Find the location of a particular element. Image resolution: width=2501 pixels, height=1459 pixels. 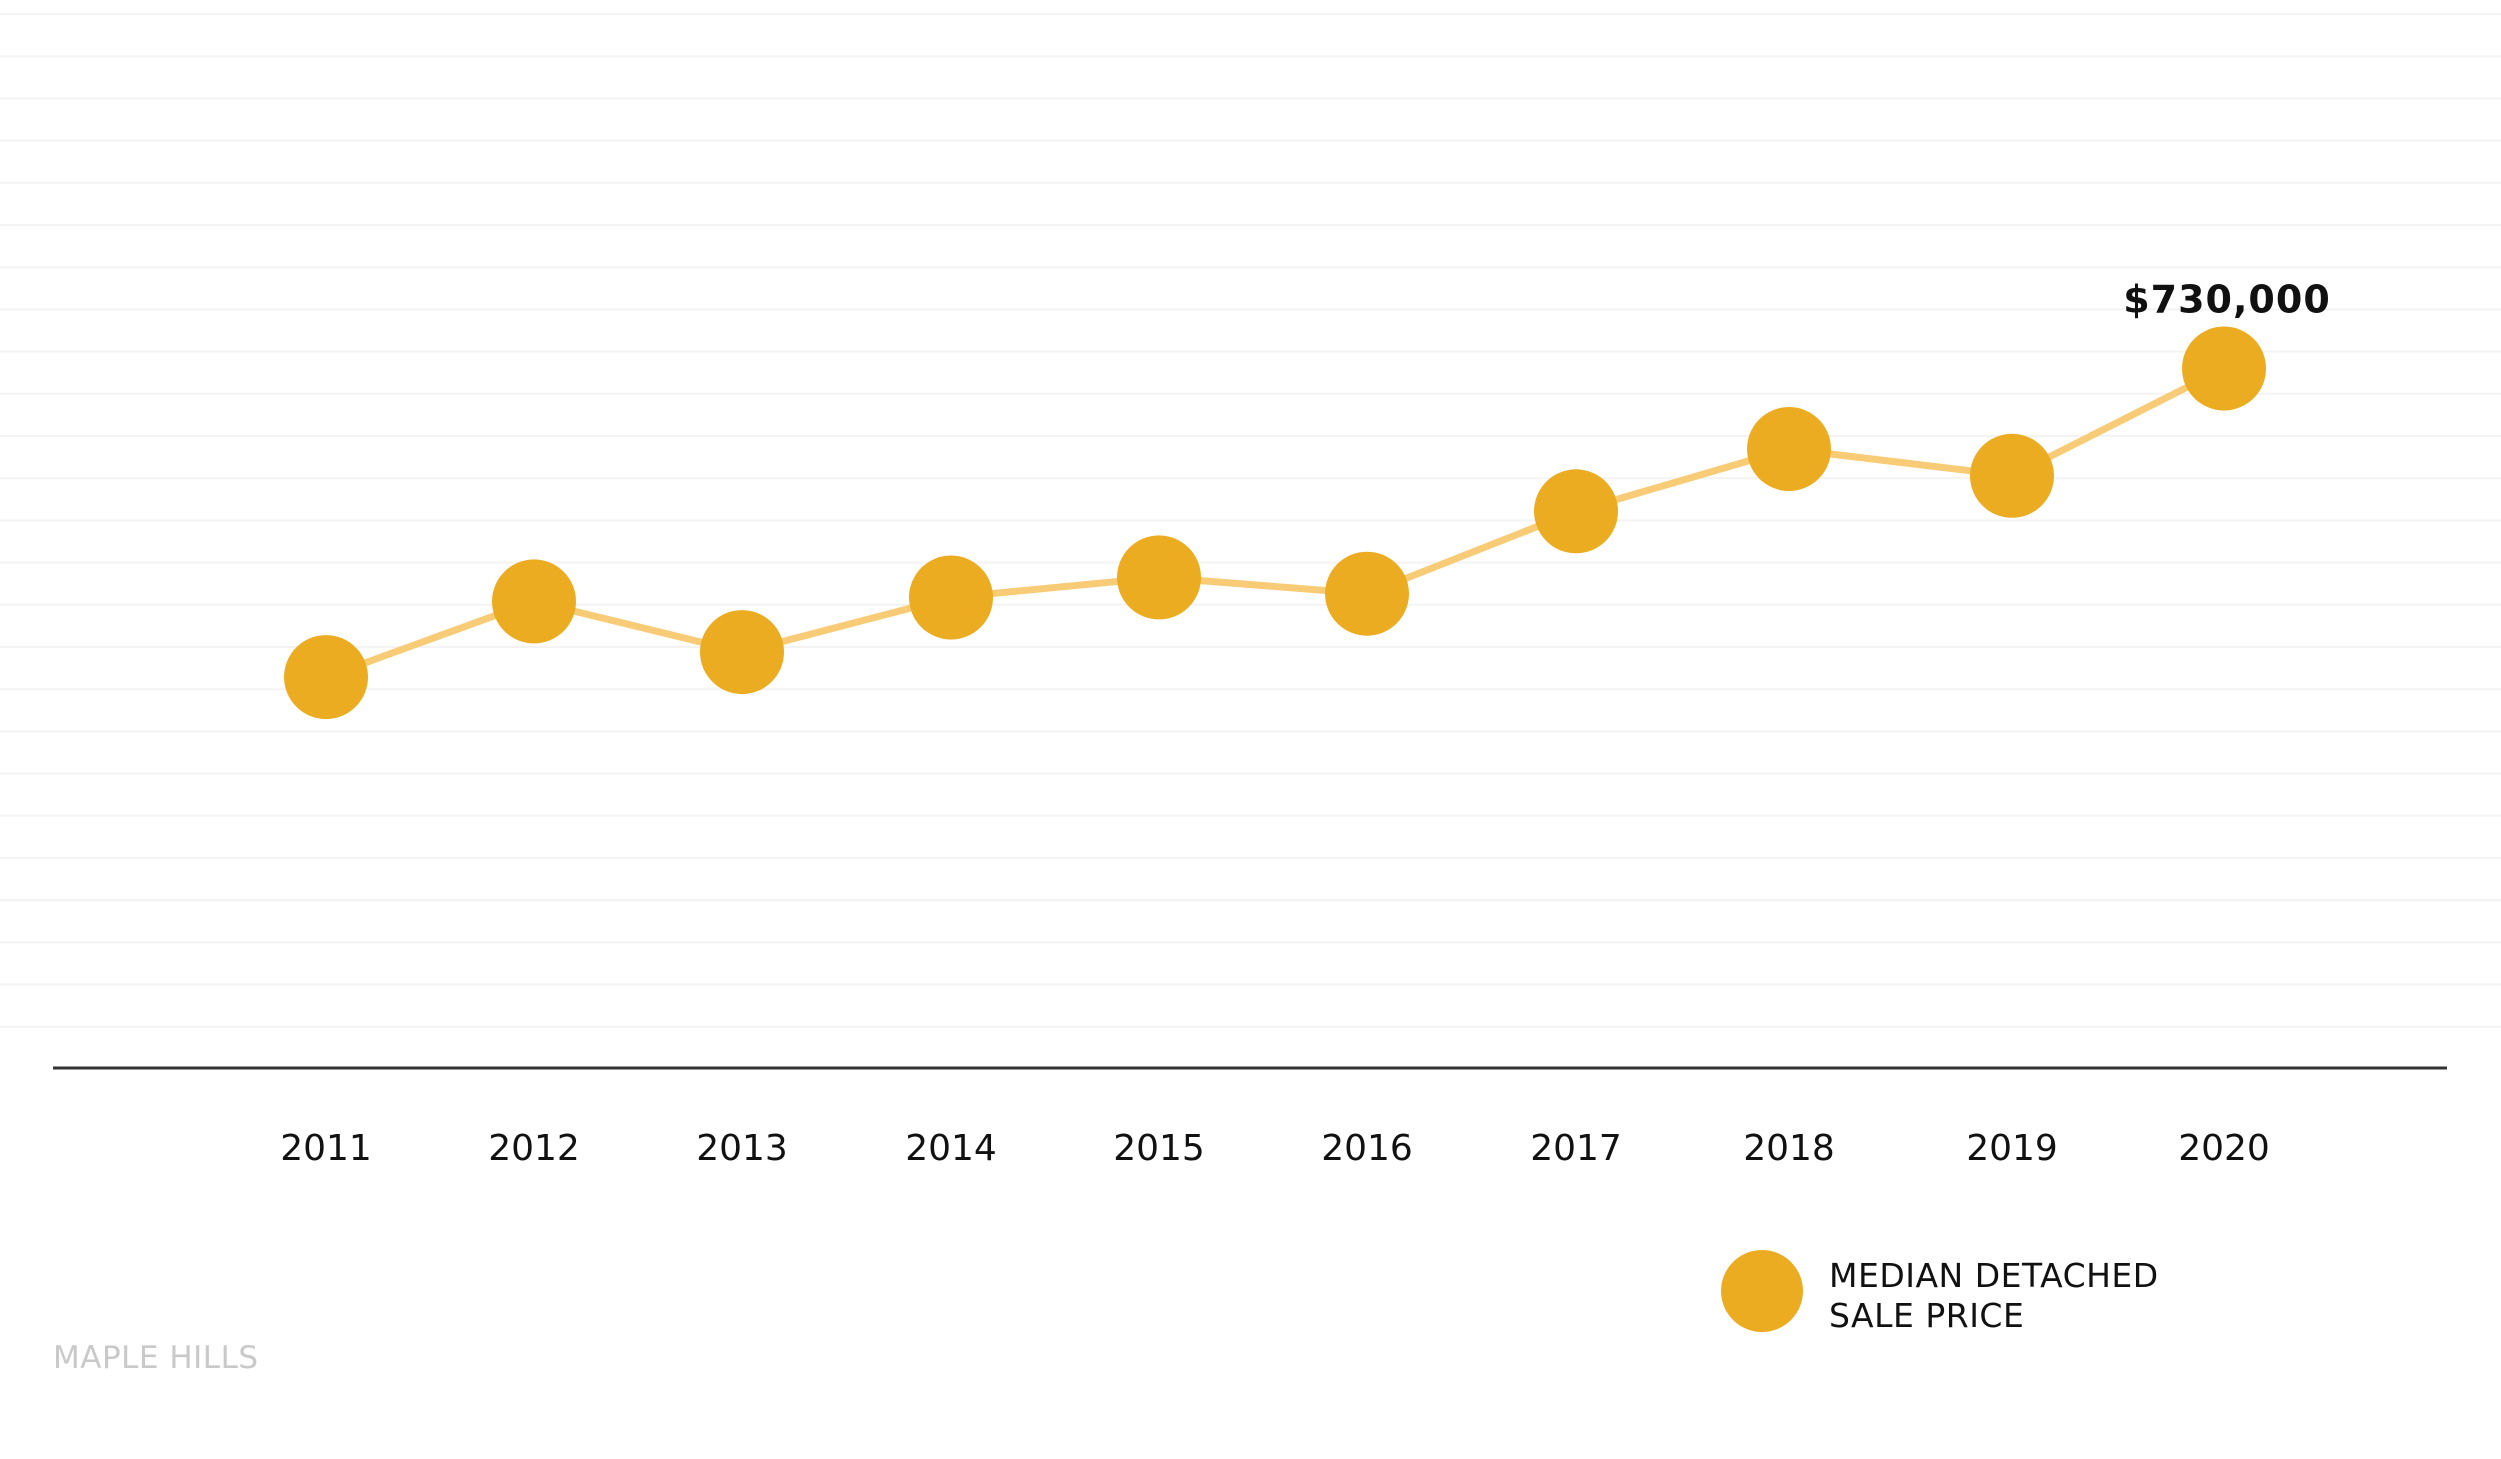

legend: MEDIAN DETACHED SALE PRICE is located at coordinates (1940, 1292).